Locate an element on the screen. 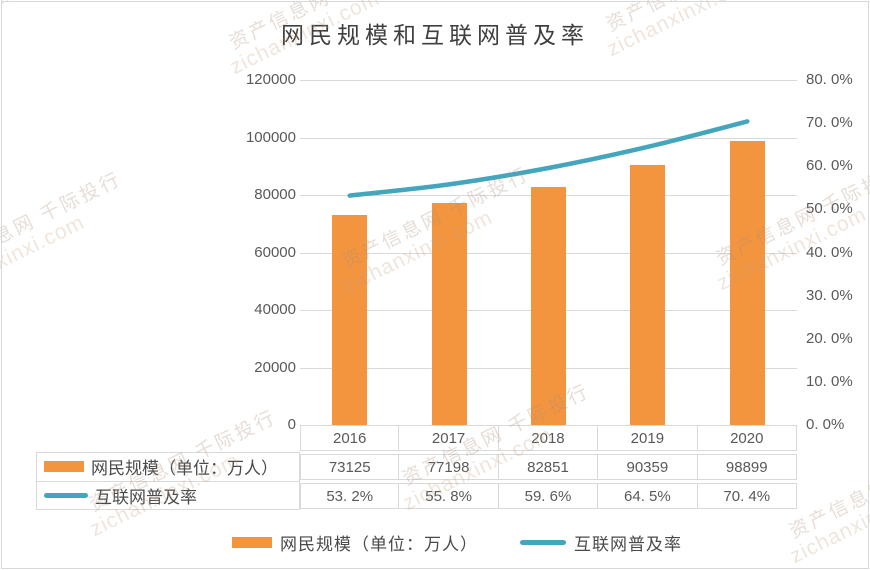  table-penetration-cell: 64. 5% is located at coordinates (648, 496).